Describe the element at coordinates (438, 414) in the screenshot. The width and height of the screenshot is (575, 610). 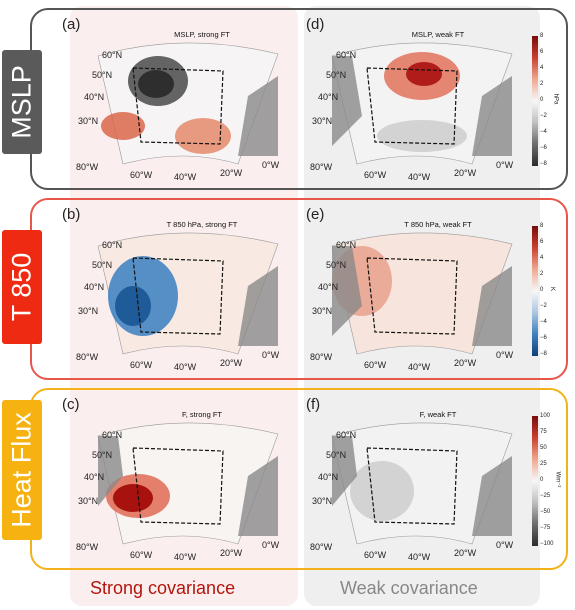
I see `panel-f-title: F, weak FT` at that location.